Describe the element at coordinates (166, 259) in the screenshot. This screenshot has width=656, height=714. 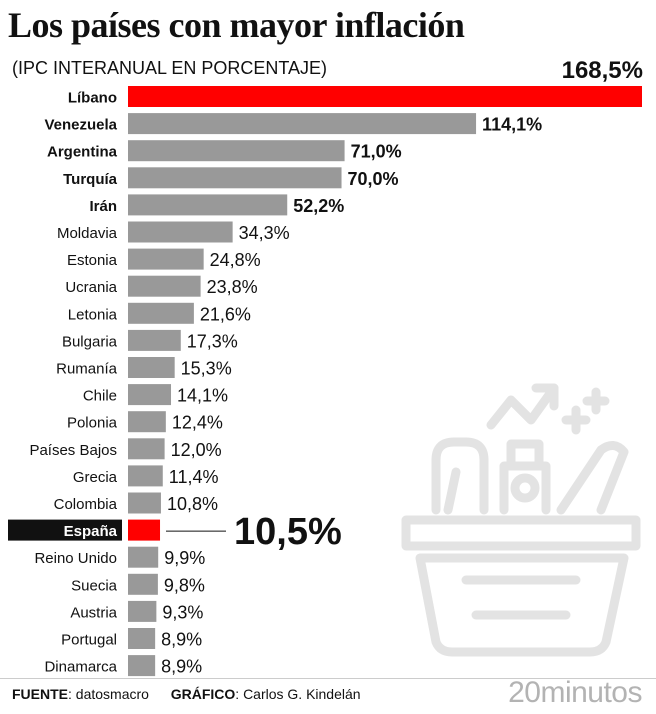
I see `bar-estonia` at that location.